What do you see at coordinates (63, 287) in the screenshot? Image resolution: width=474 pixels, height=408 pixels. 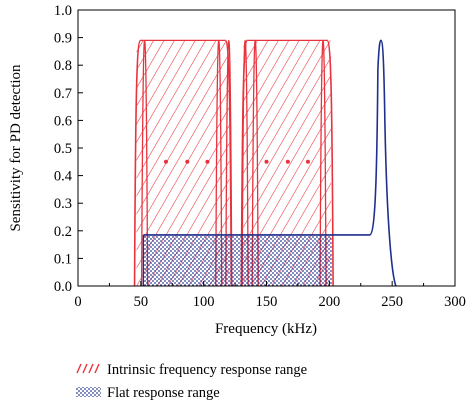 I see `y-tick-label-0: 0.0` at bounding box center [63, 287].